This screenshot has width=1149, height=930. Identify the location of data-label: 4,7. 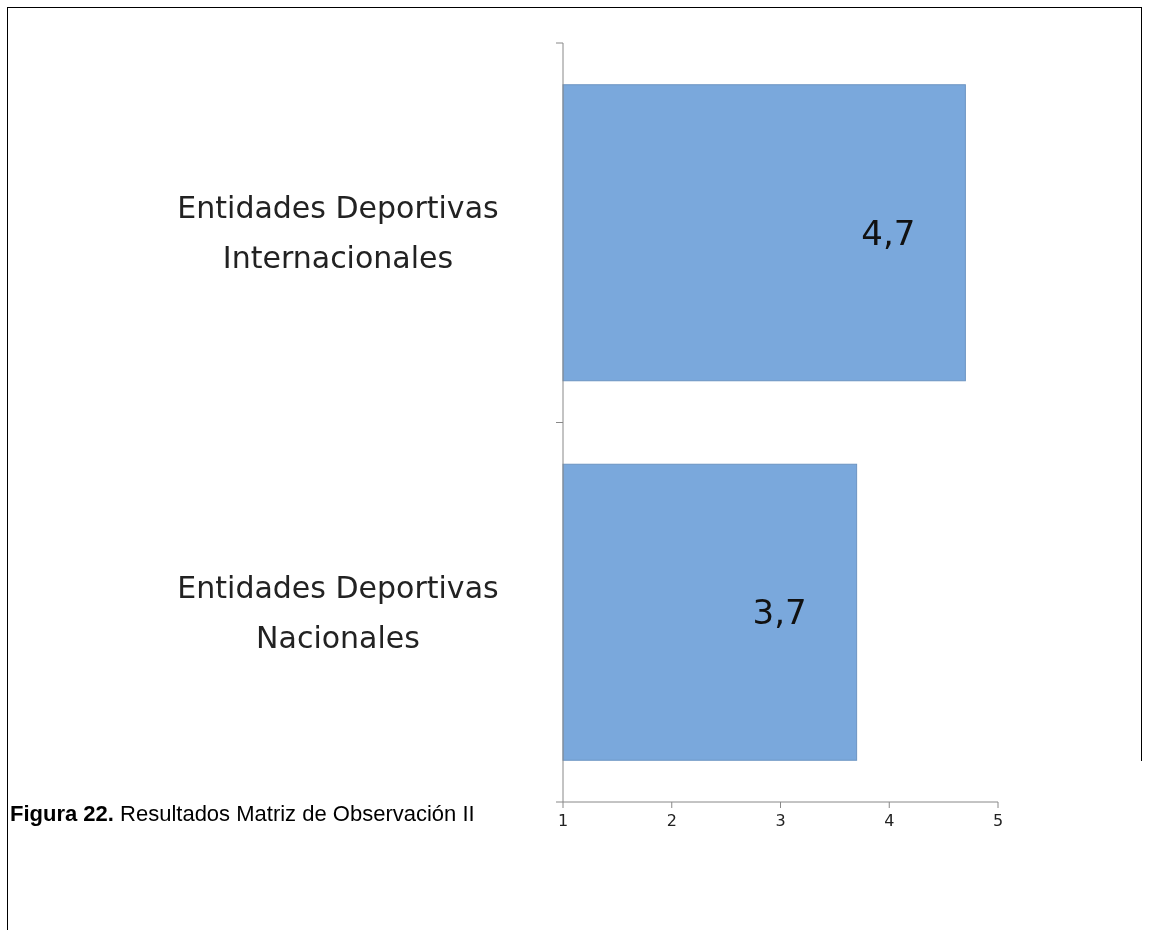
(888, 232).